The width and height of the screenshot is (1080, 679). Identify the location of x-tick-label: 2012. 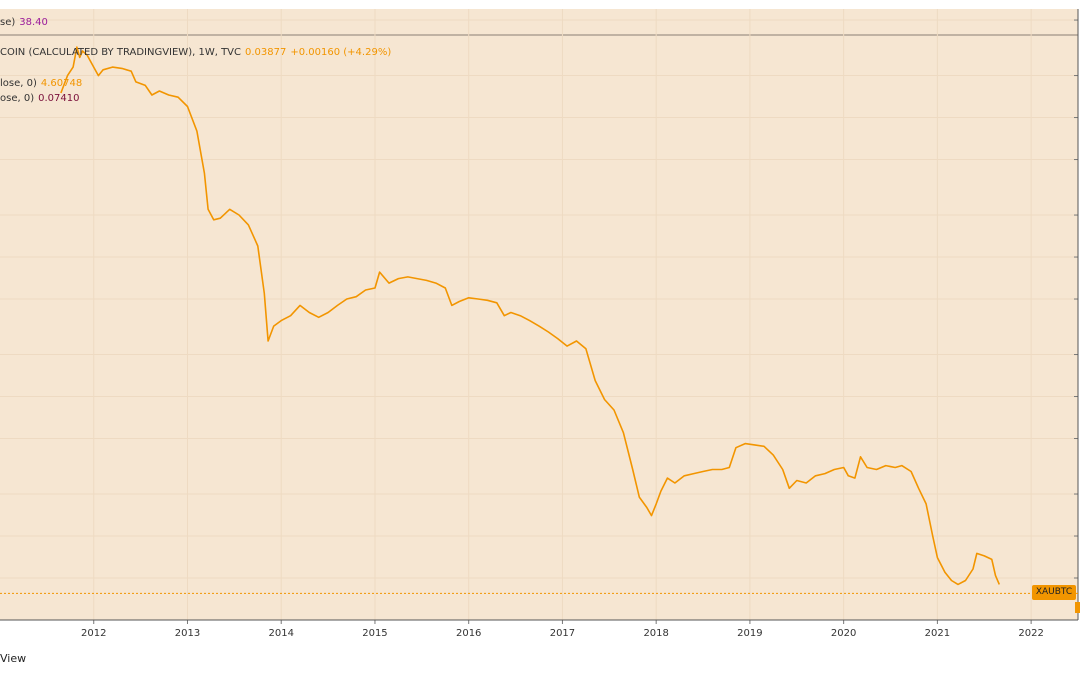
(93, 633).